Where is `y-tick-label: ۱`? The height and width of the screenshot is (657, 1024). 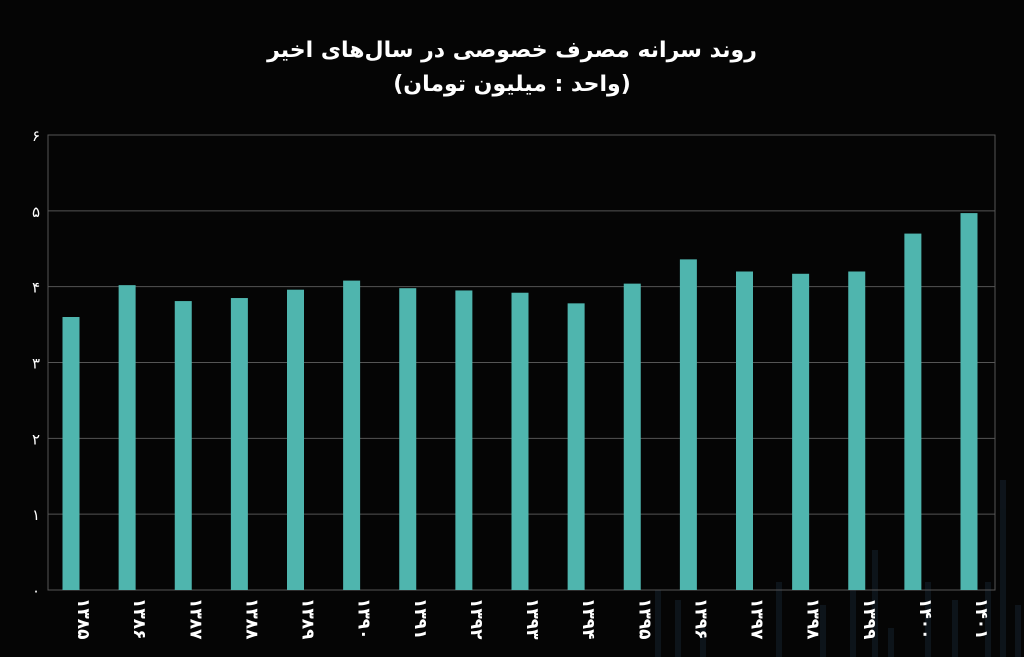
y-tick-label: ۱ is located at coordinates (36, 515).